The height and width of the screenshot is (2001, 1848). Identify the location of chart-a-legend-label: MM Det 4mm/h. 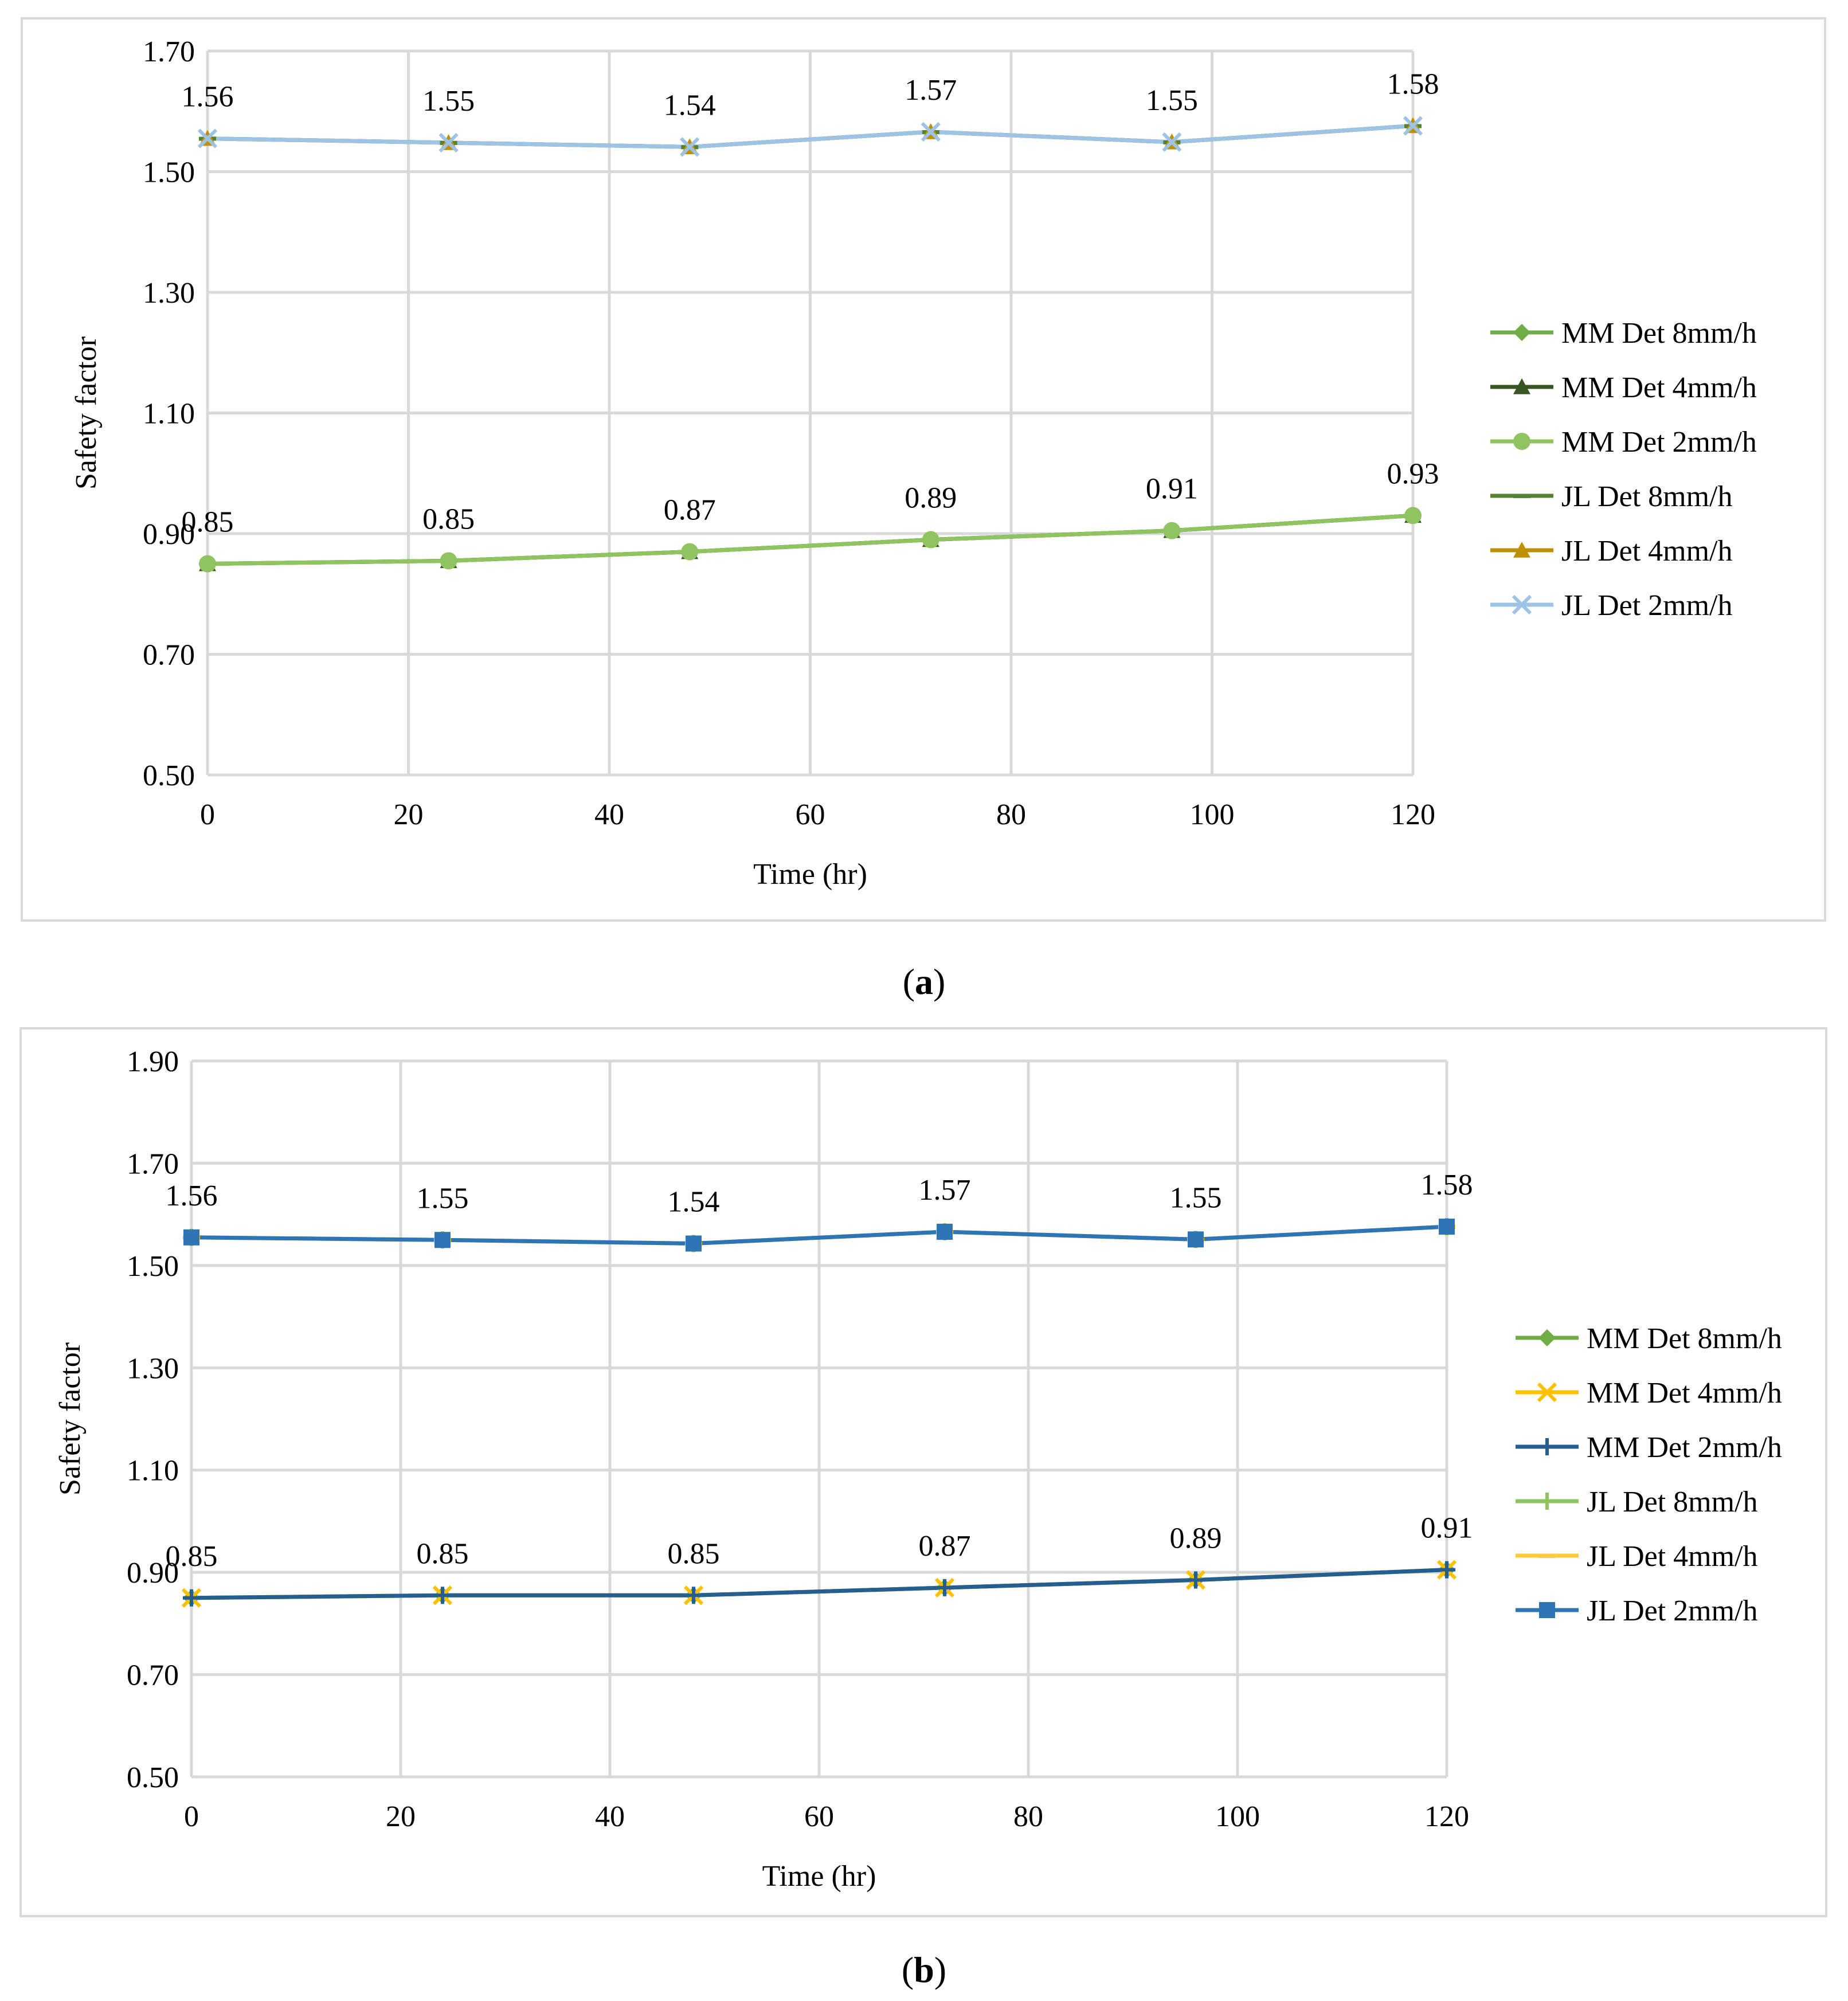
(1659, 387).